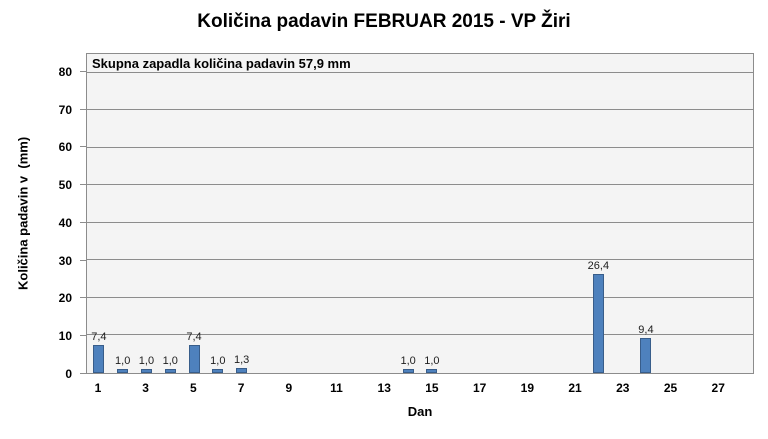 This screenshot has width=768, height=439. What do you see at coordinates (65, 260) in the screenshot?
I see `y-tick-label-30: 30` at bounding box center [65, 260].